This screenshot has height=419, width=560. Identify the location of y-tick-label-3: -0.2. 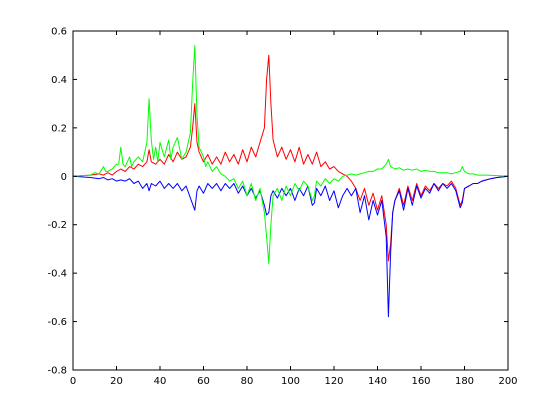
(57, 225).